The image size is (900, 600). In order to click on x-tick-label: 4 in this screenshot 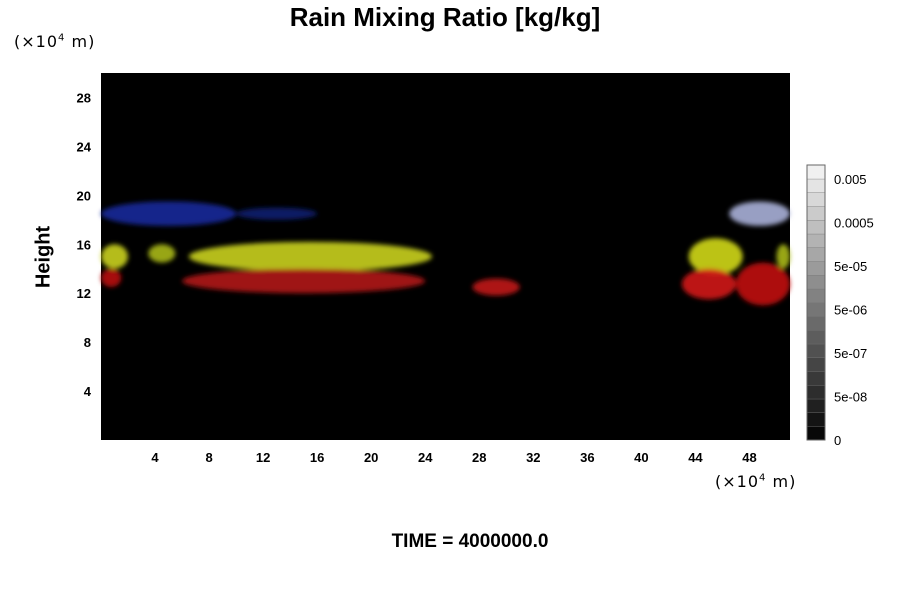, I will do `click(155, 457)`.